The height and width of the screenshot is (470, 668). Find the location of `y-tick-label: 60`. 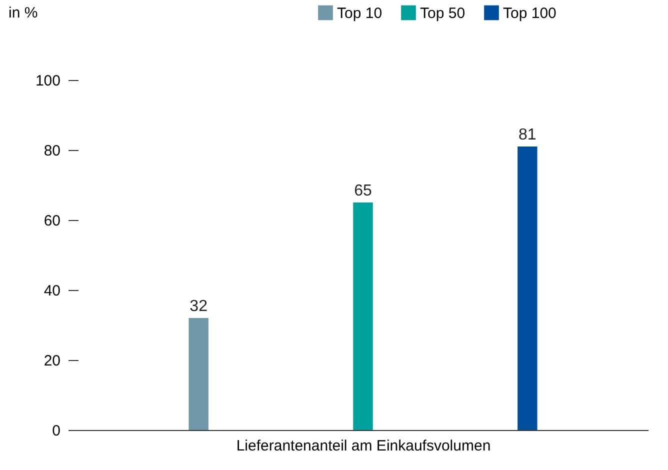

y-tick-label: 60 is located at coordinates (52, 221).